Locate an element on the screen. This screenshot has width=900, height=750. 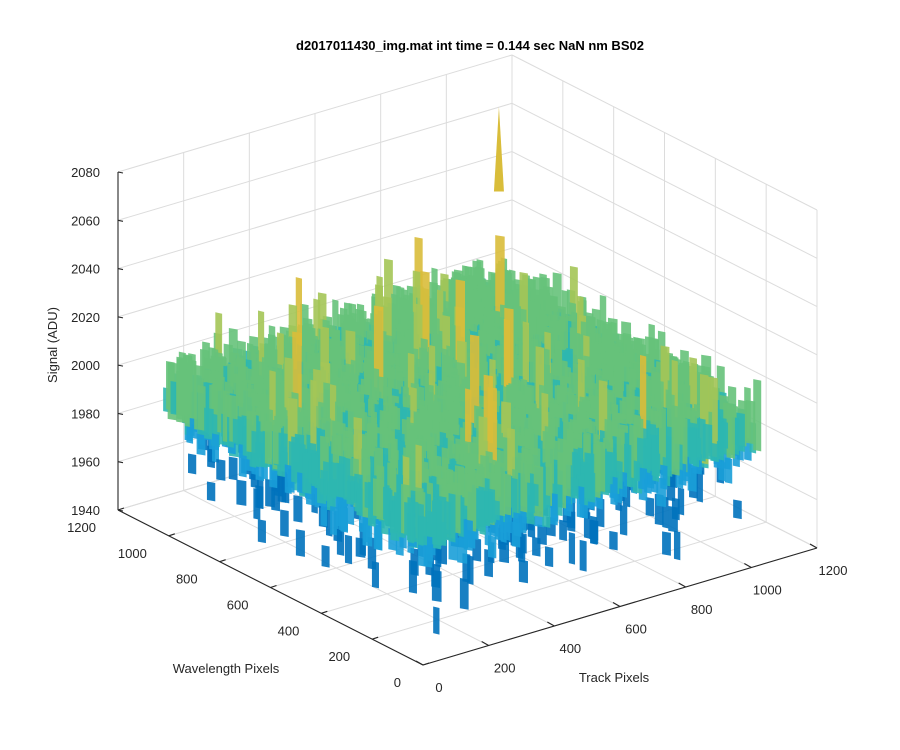
z-tick-label: 1940 is located at coordinates (85, 510).